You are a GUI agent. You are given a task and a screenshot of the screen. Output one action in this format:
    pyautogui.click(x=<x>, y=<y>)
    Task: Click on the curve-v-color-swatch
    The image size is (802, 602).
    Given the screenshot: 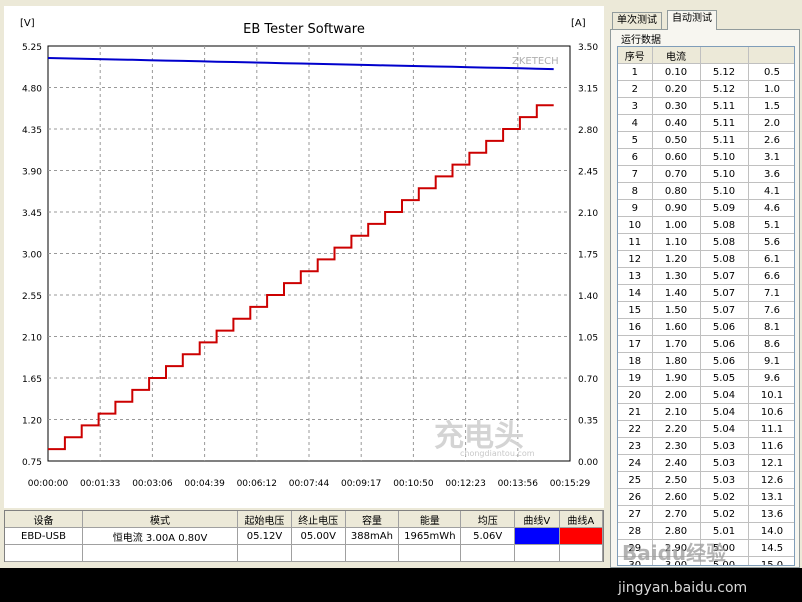 What is the action you would take?
    pyautogui.click(x=537, y=536)
    